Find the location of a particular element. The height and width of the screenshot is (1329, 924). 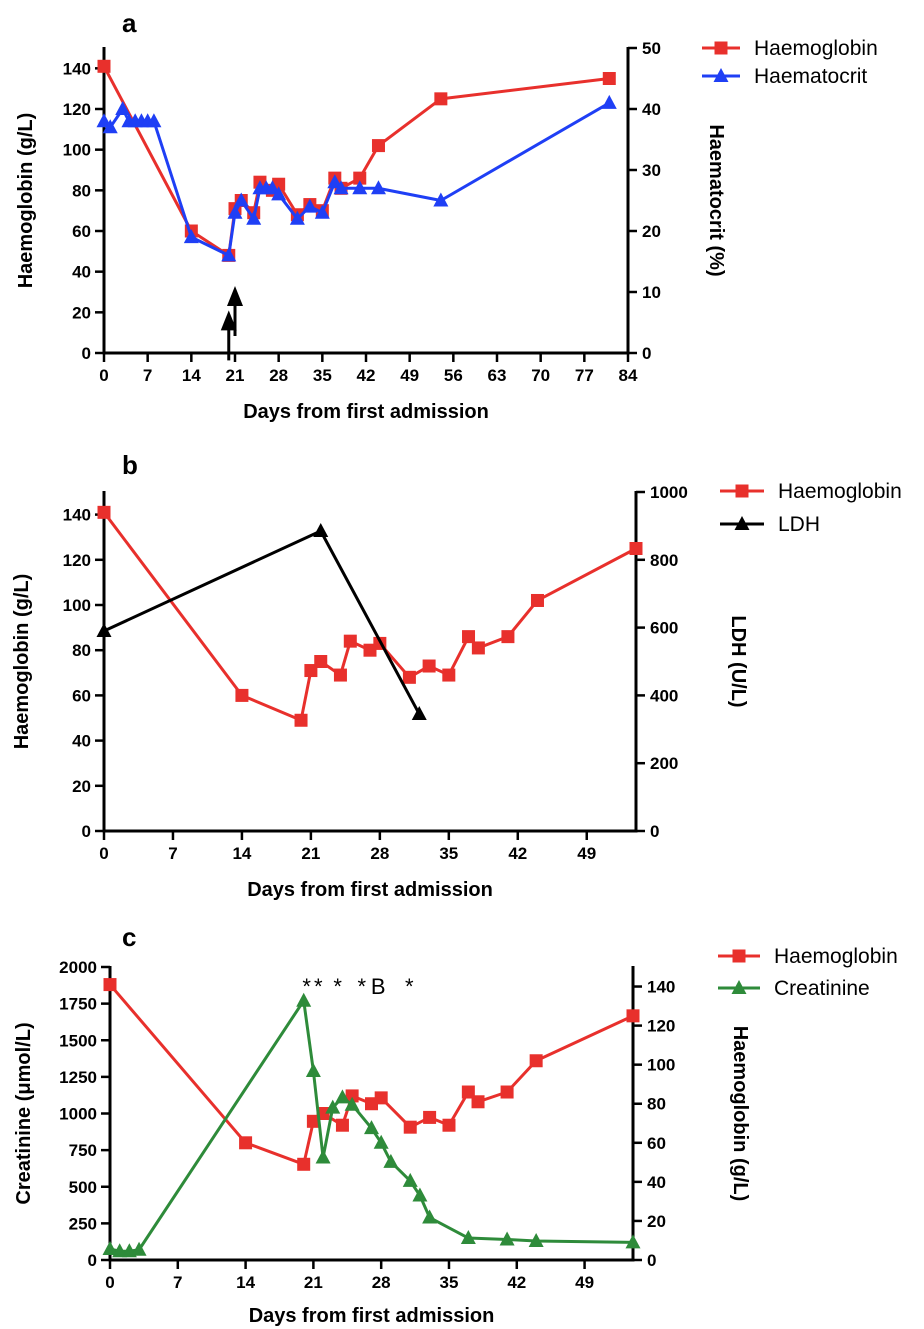

right-y-tick-label: 0 is located at coordinates (654, 831).